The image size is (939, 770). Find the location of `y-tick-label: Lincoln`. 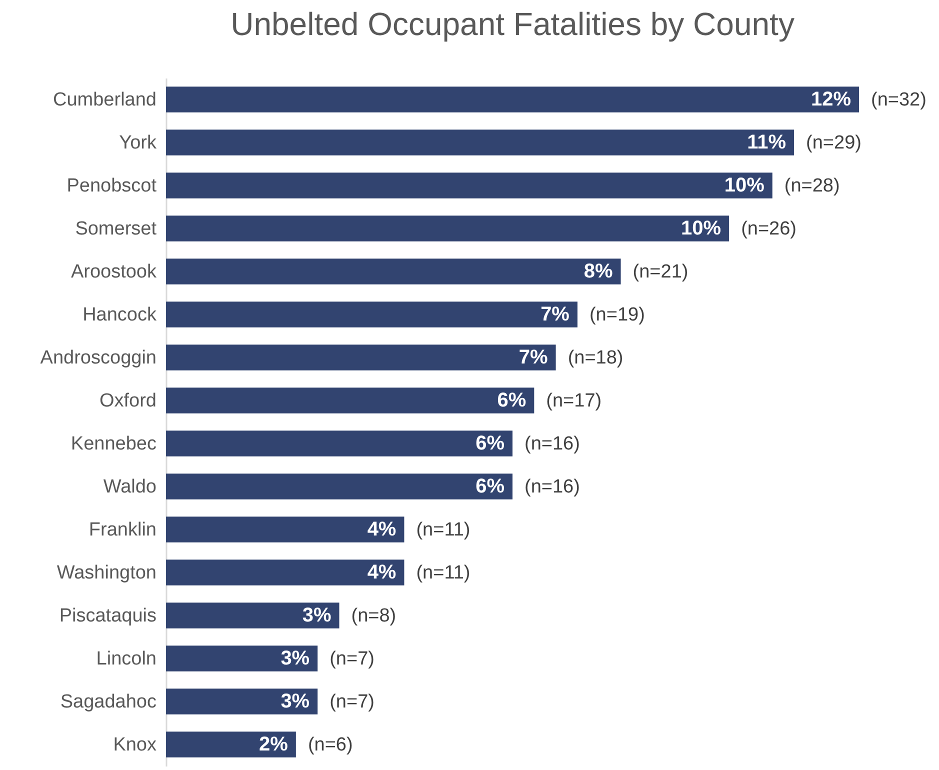

y-tick-label: Lincoln is located at coordinates (126, 659).